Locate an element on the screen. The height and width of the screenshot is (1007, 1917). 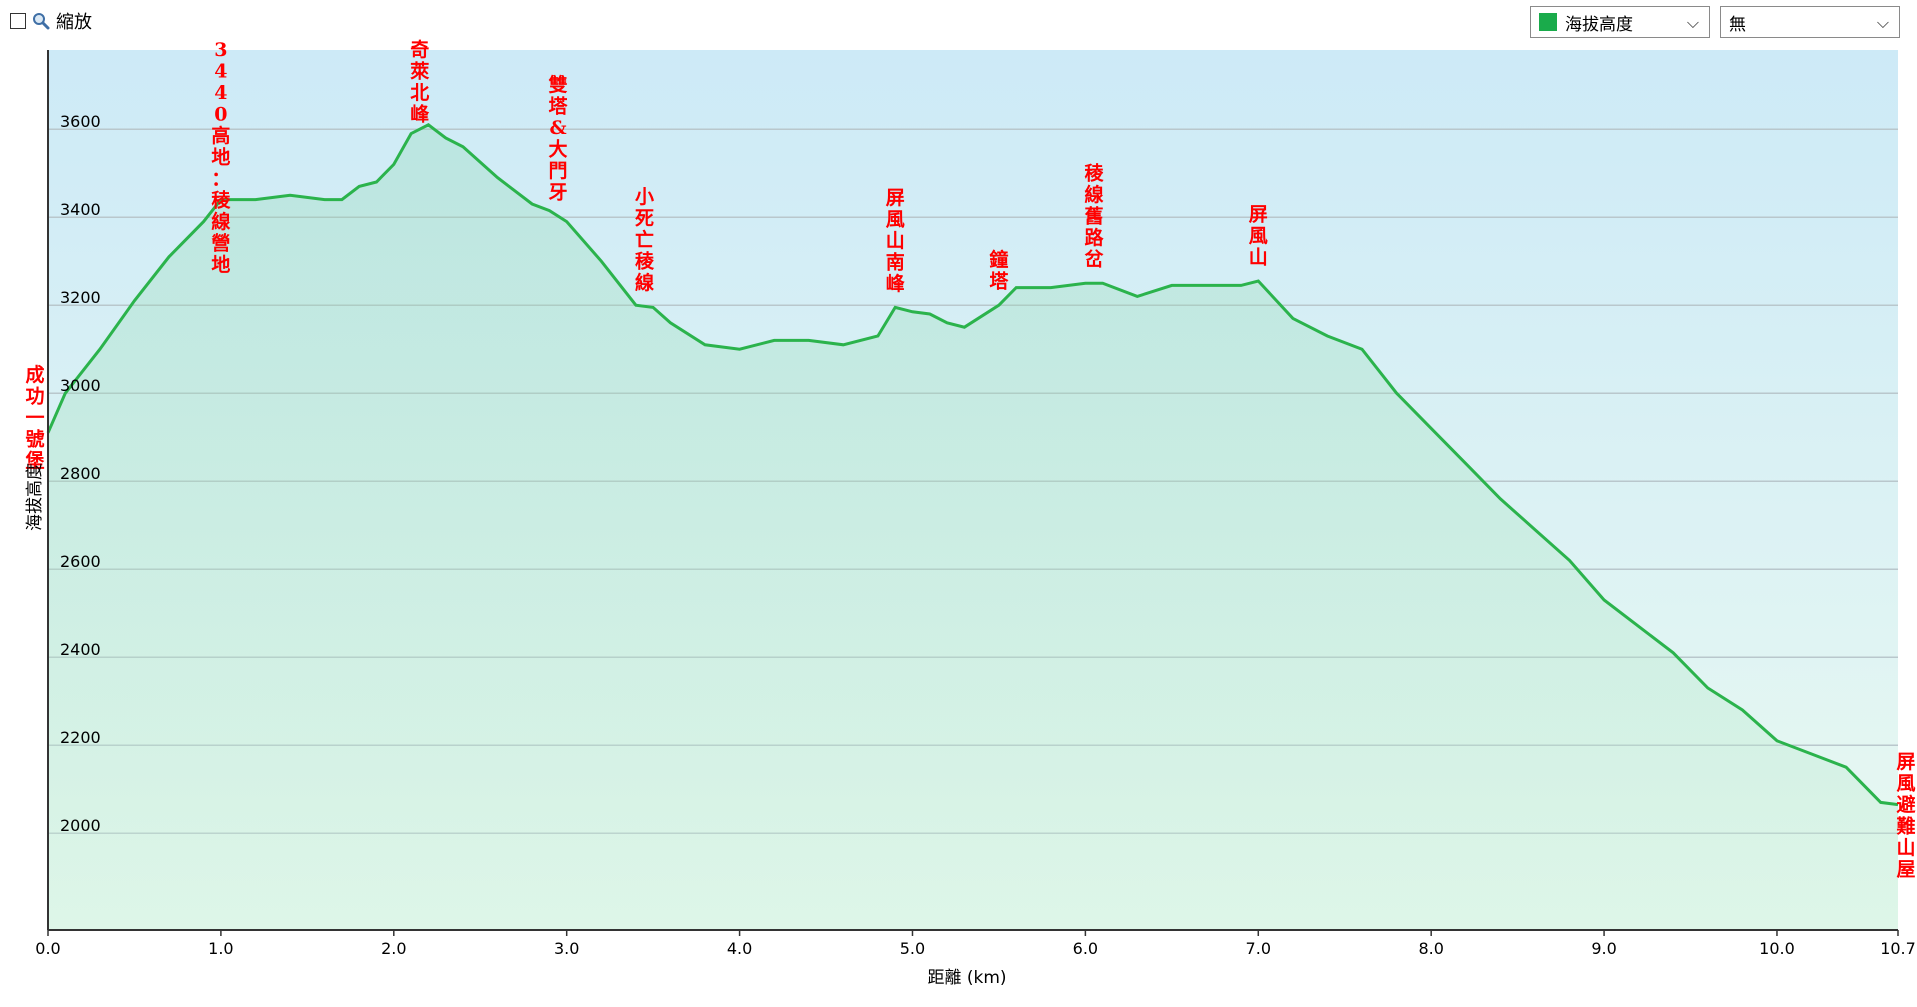
x-tick-label: 0.0 is located at coordinates (47, 948).